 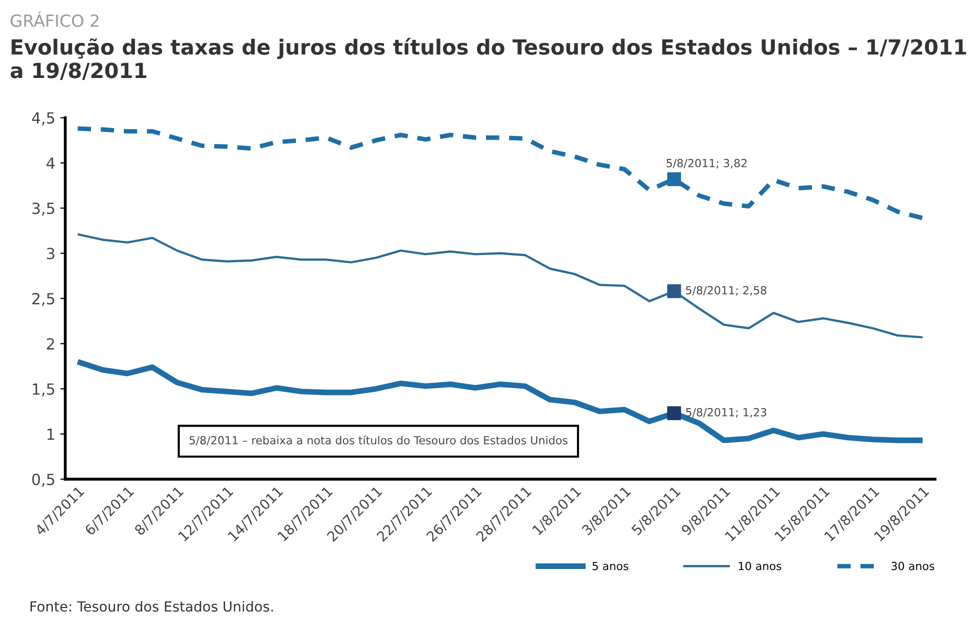 I want to click on y-tick-label: 2,5, so click(x=43, y=299).